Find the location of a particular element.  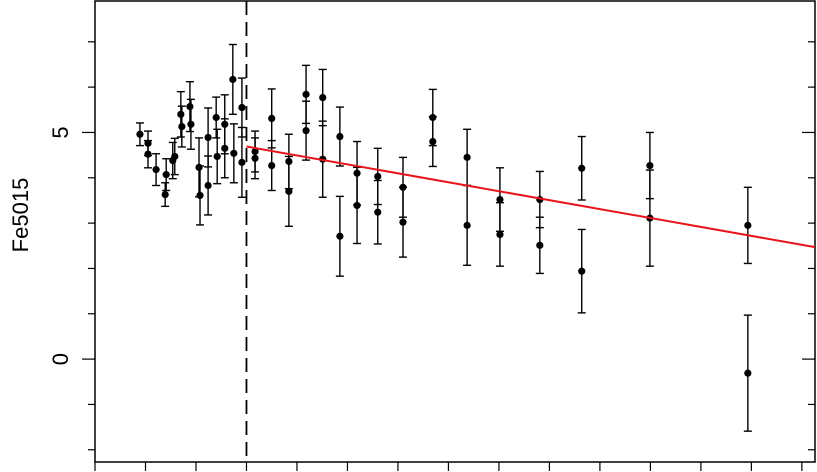

y-tick-label: 5 is located at coordinates (60, 132).